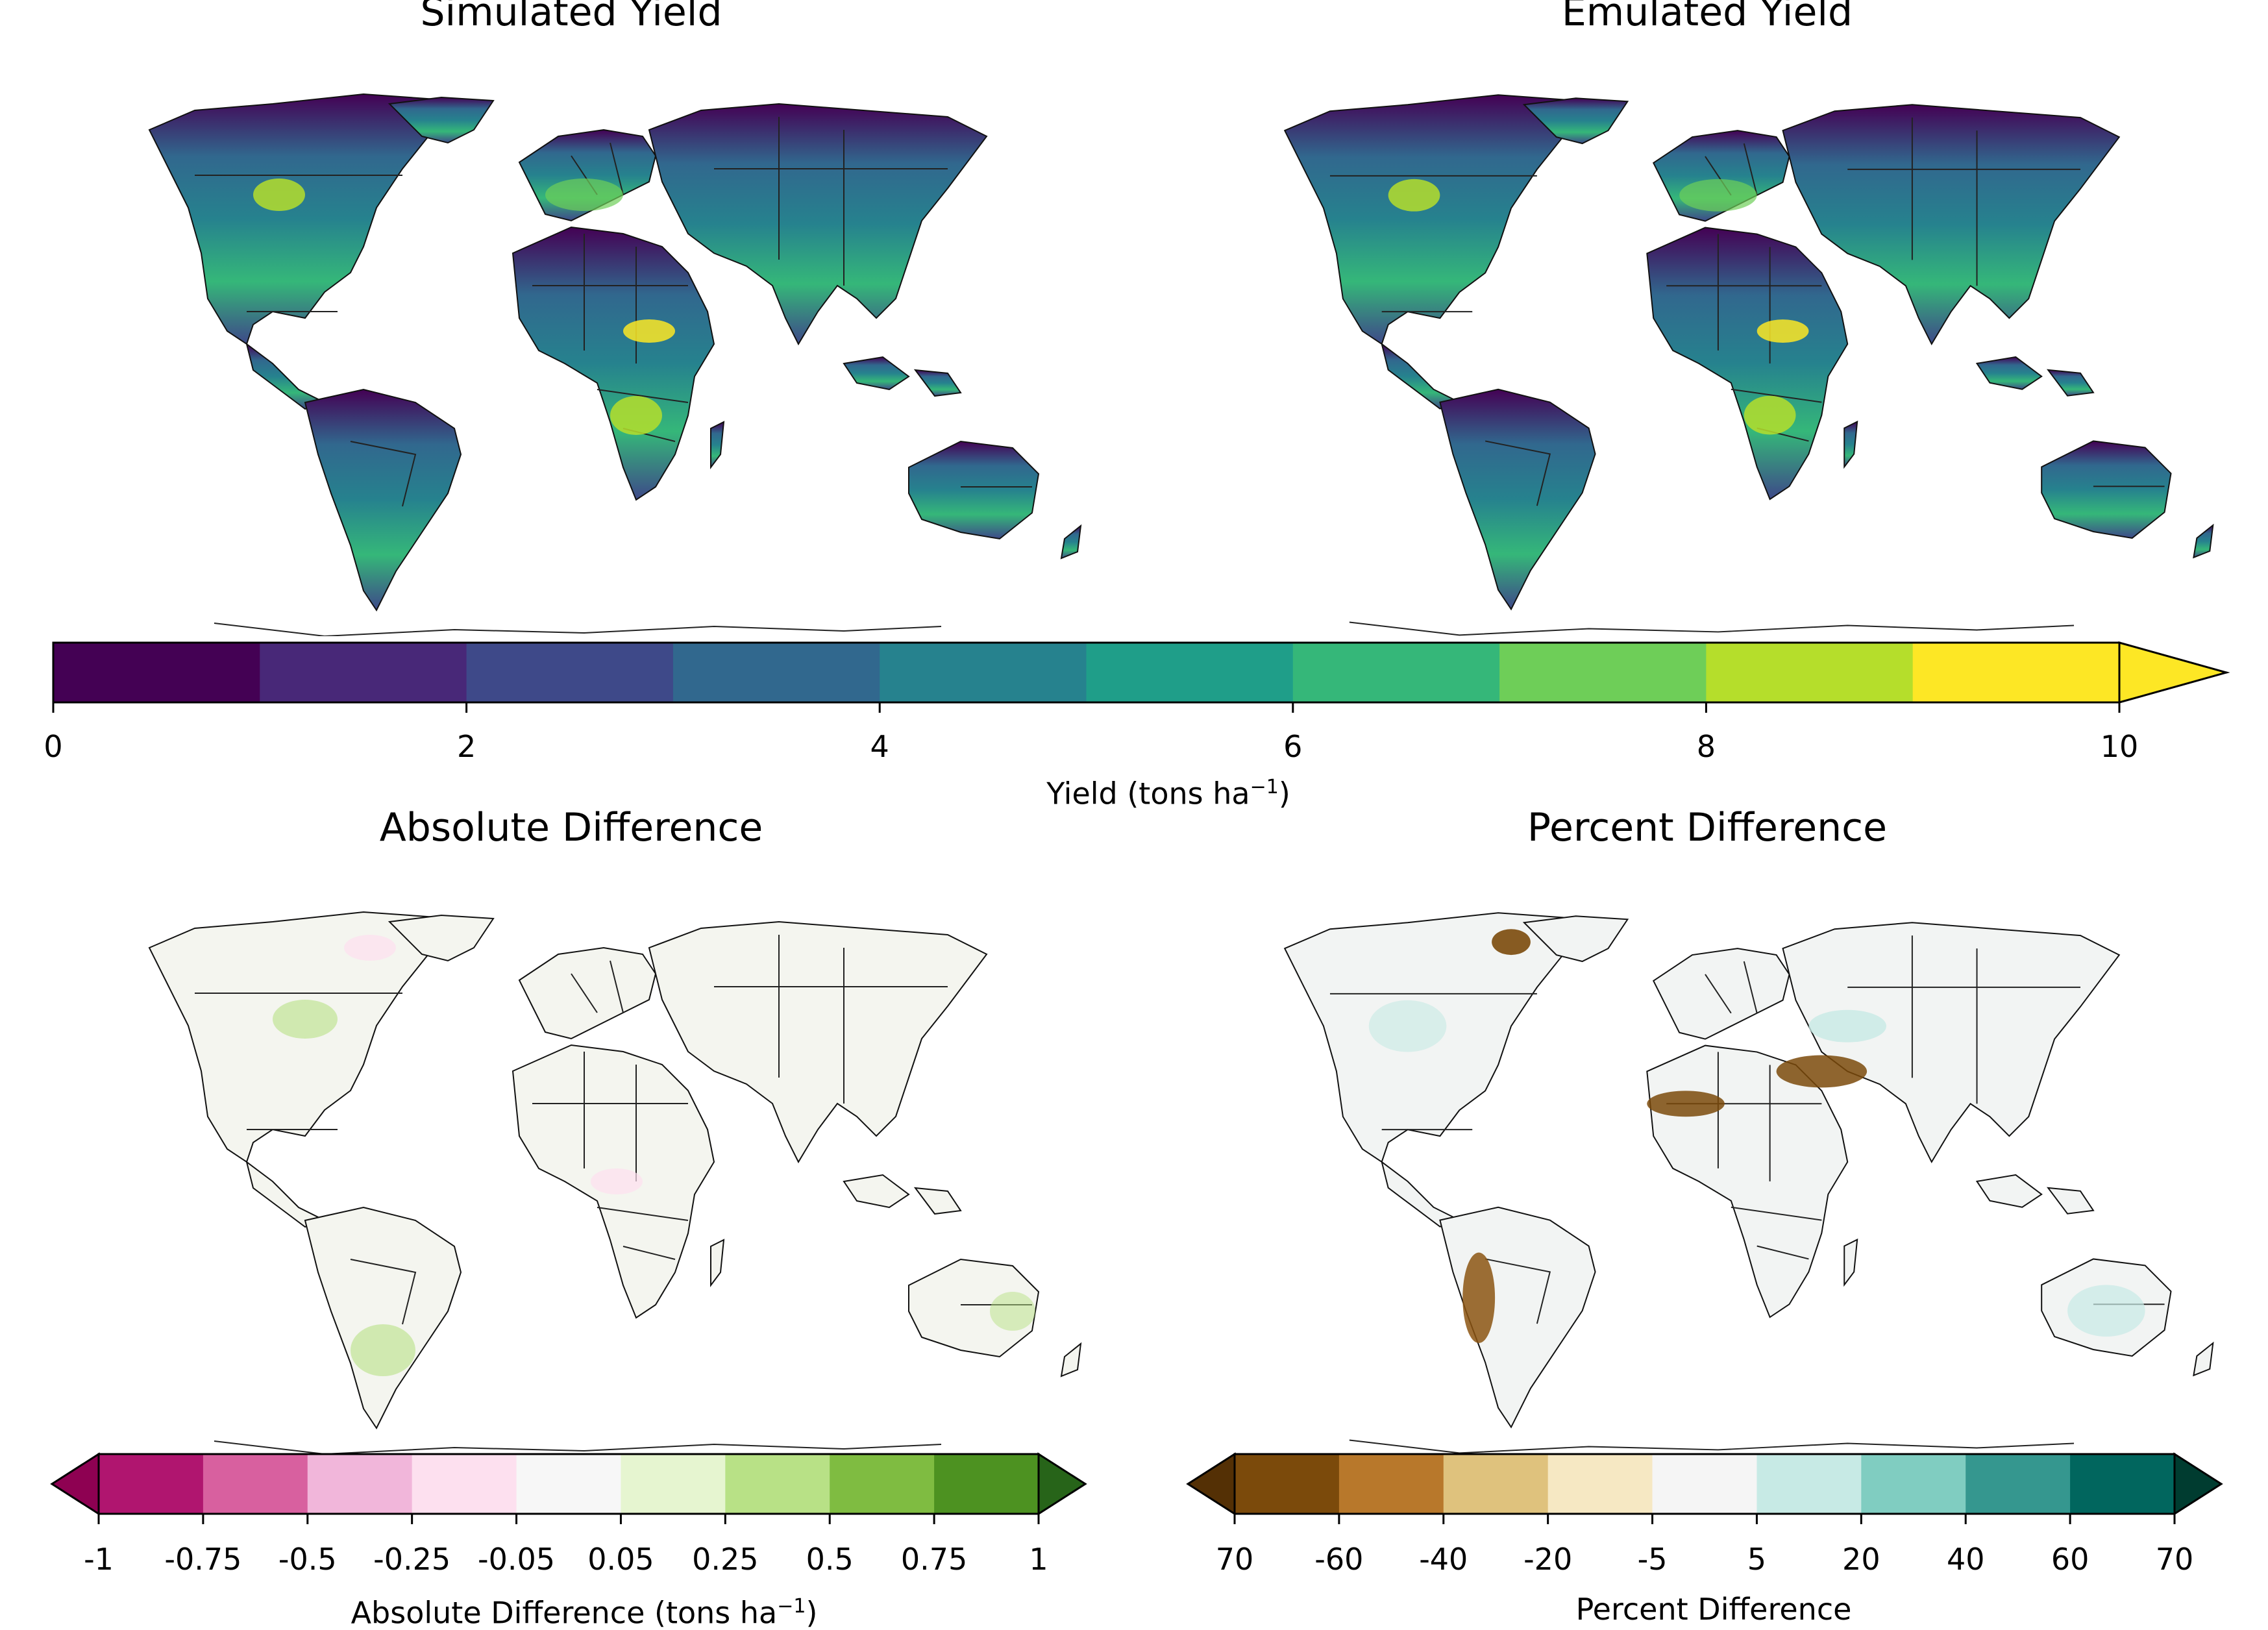 The width and height of the screenshot is (2268, 1630). Describe the element at coordinates (571, 827) in the screenshot. I see `title-absolute-difference: Absolute Difference` at that location.